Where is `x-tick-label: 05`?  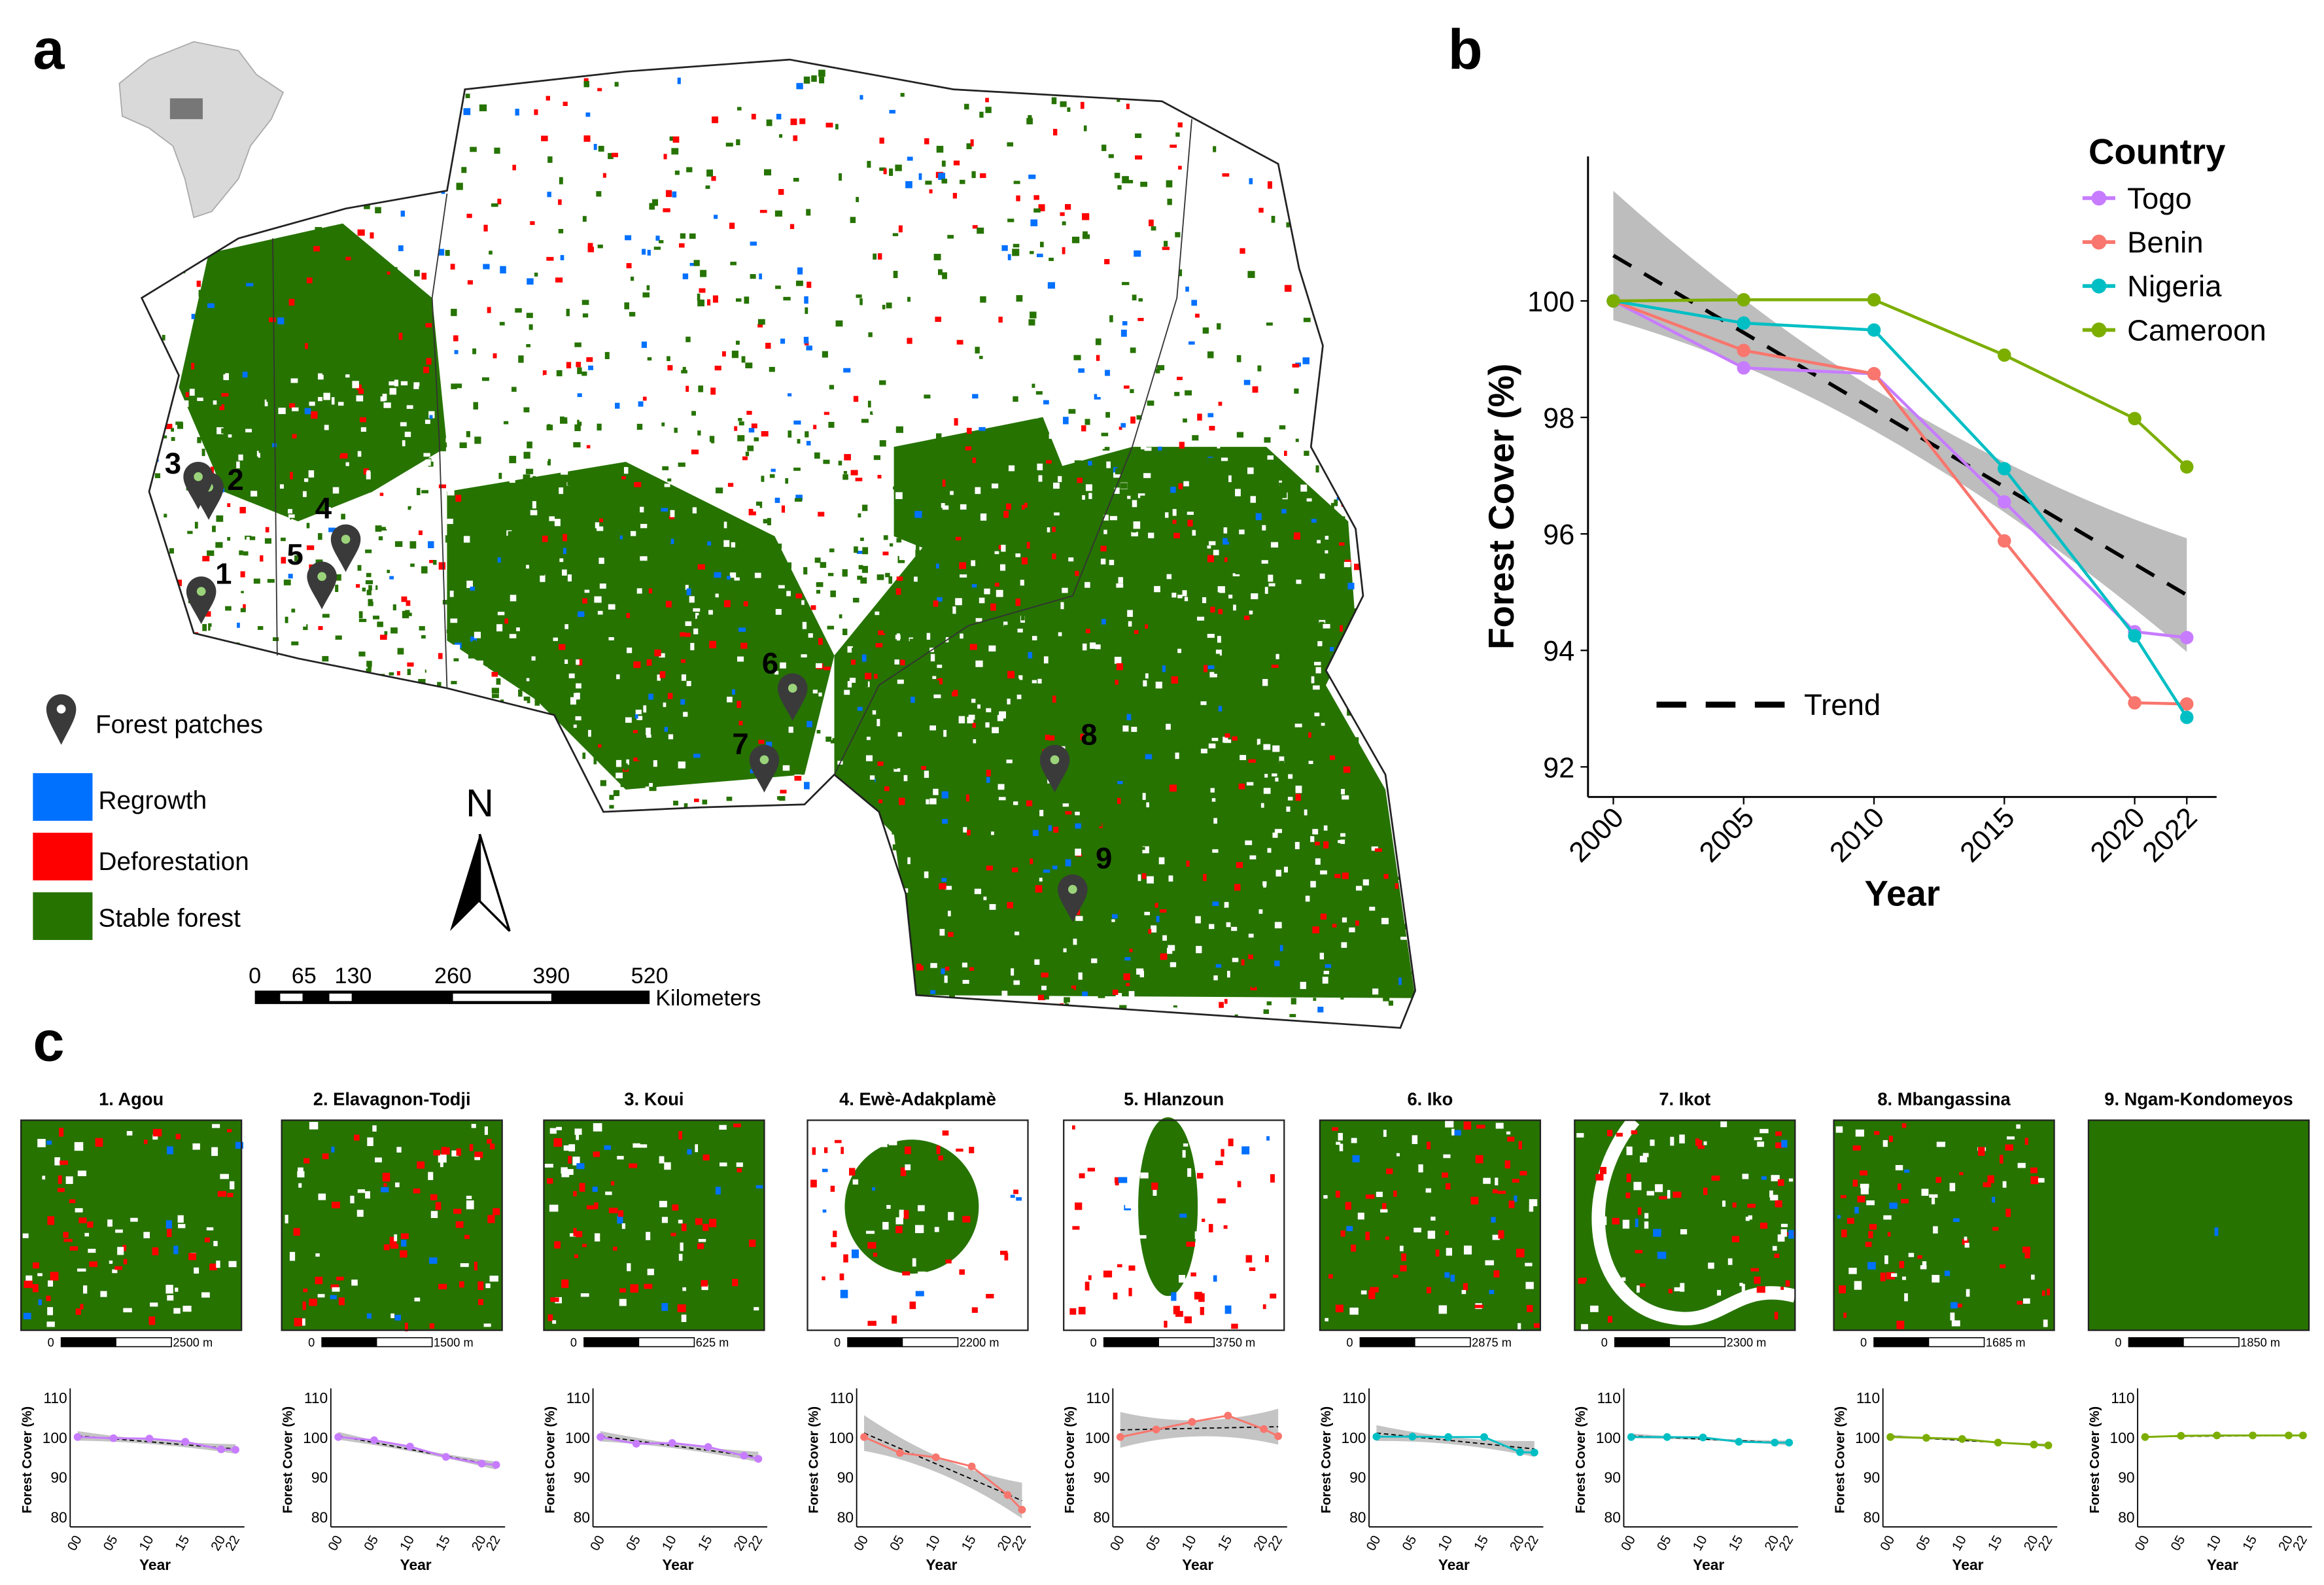
x-tick-label: 05 is located at coordinates (1409, 1543).